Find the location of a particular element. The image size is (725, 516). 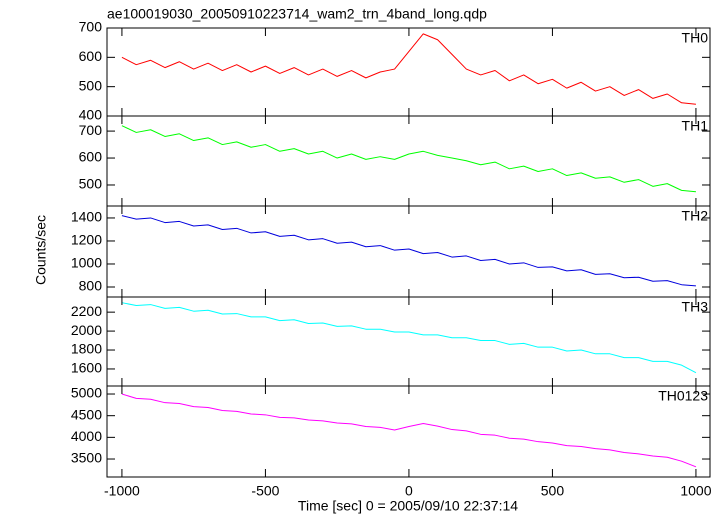

series-label: TH0123 is located at coordinates (683, 396).